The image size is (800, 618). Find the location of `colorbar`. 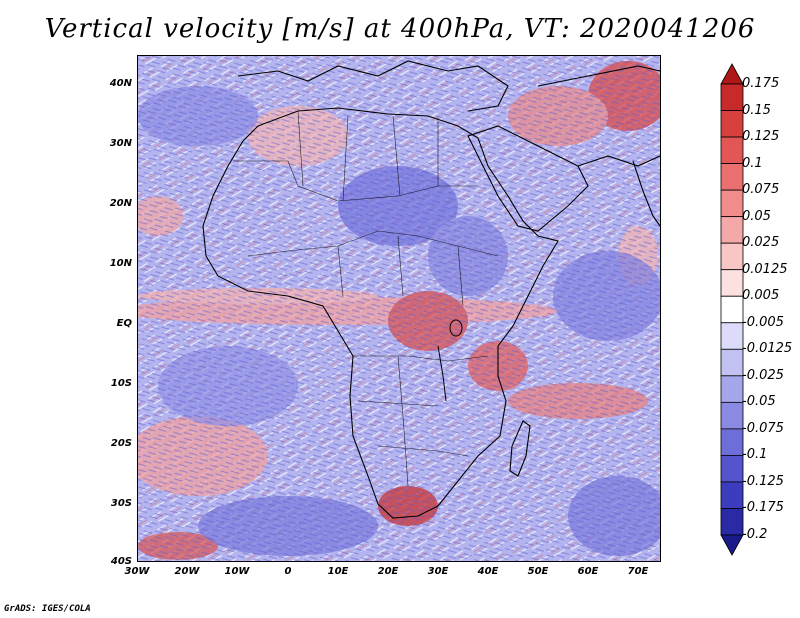

colorbar is located at coordinates (732, 309).